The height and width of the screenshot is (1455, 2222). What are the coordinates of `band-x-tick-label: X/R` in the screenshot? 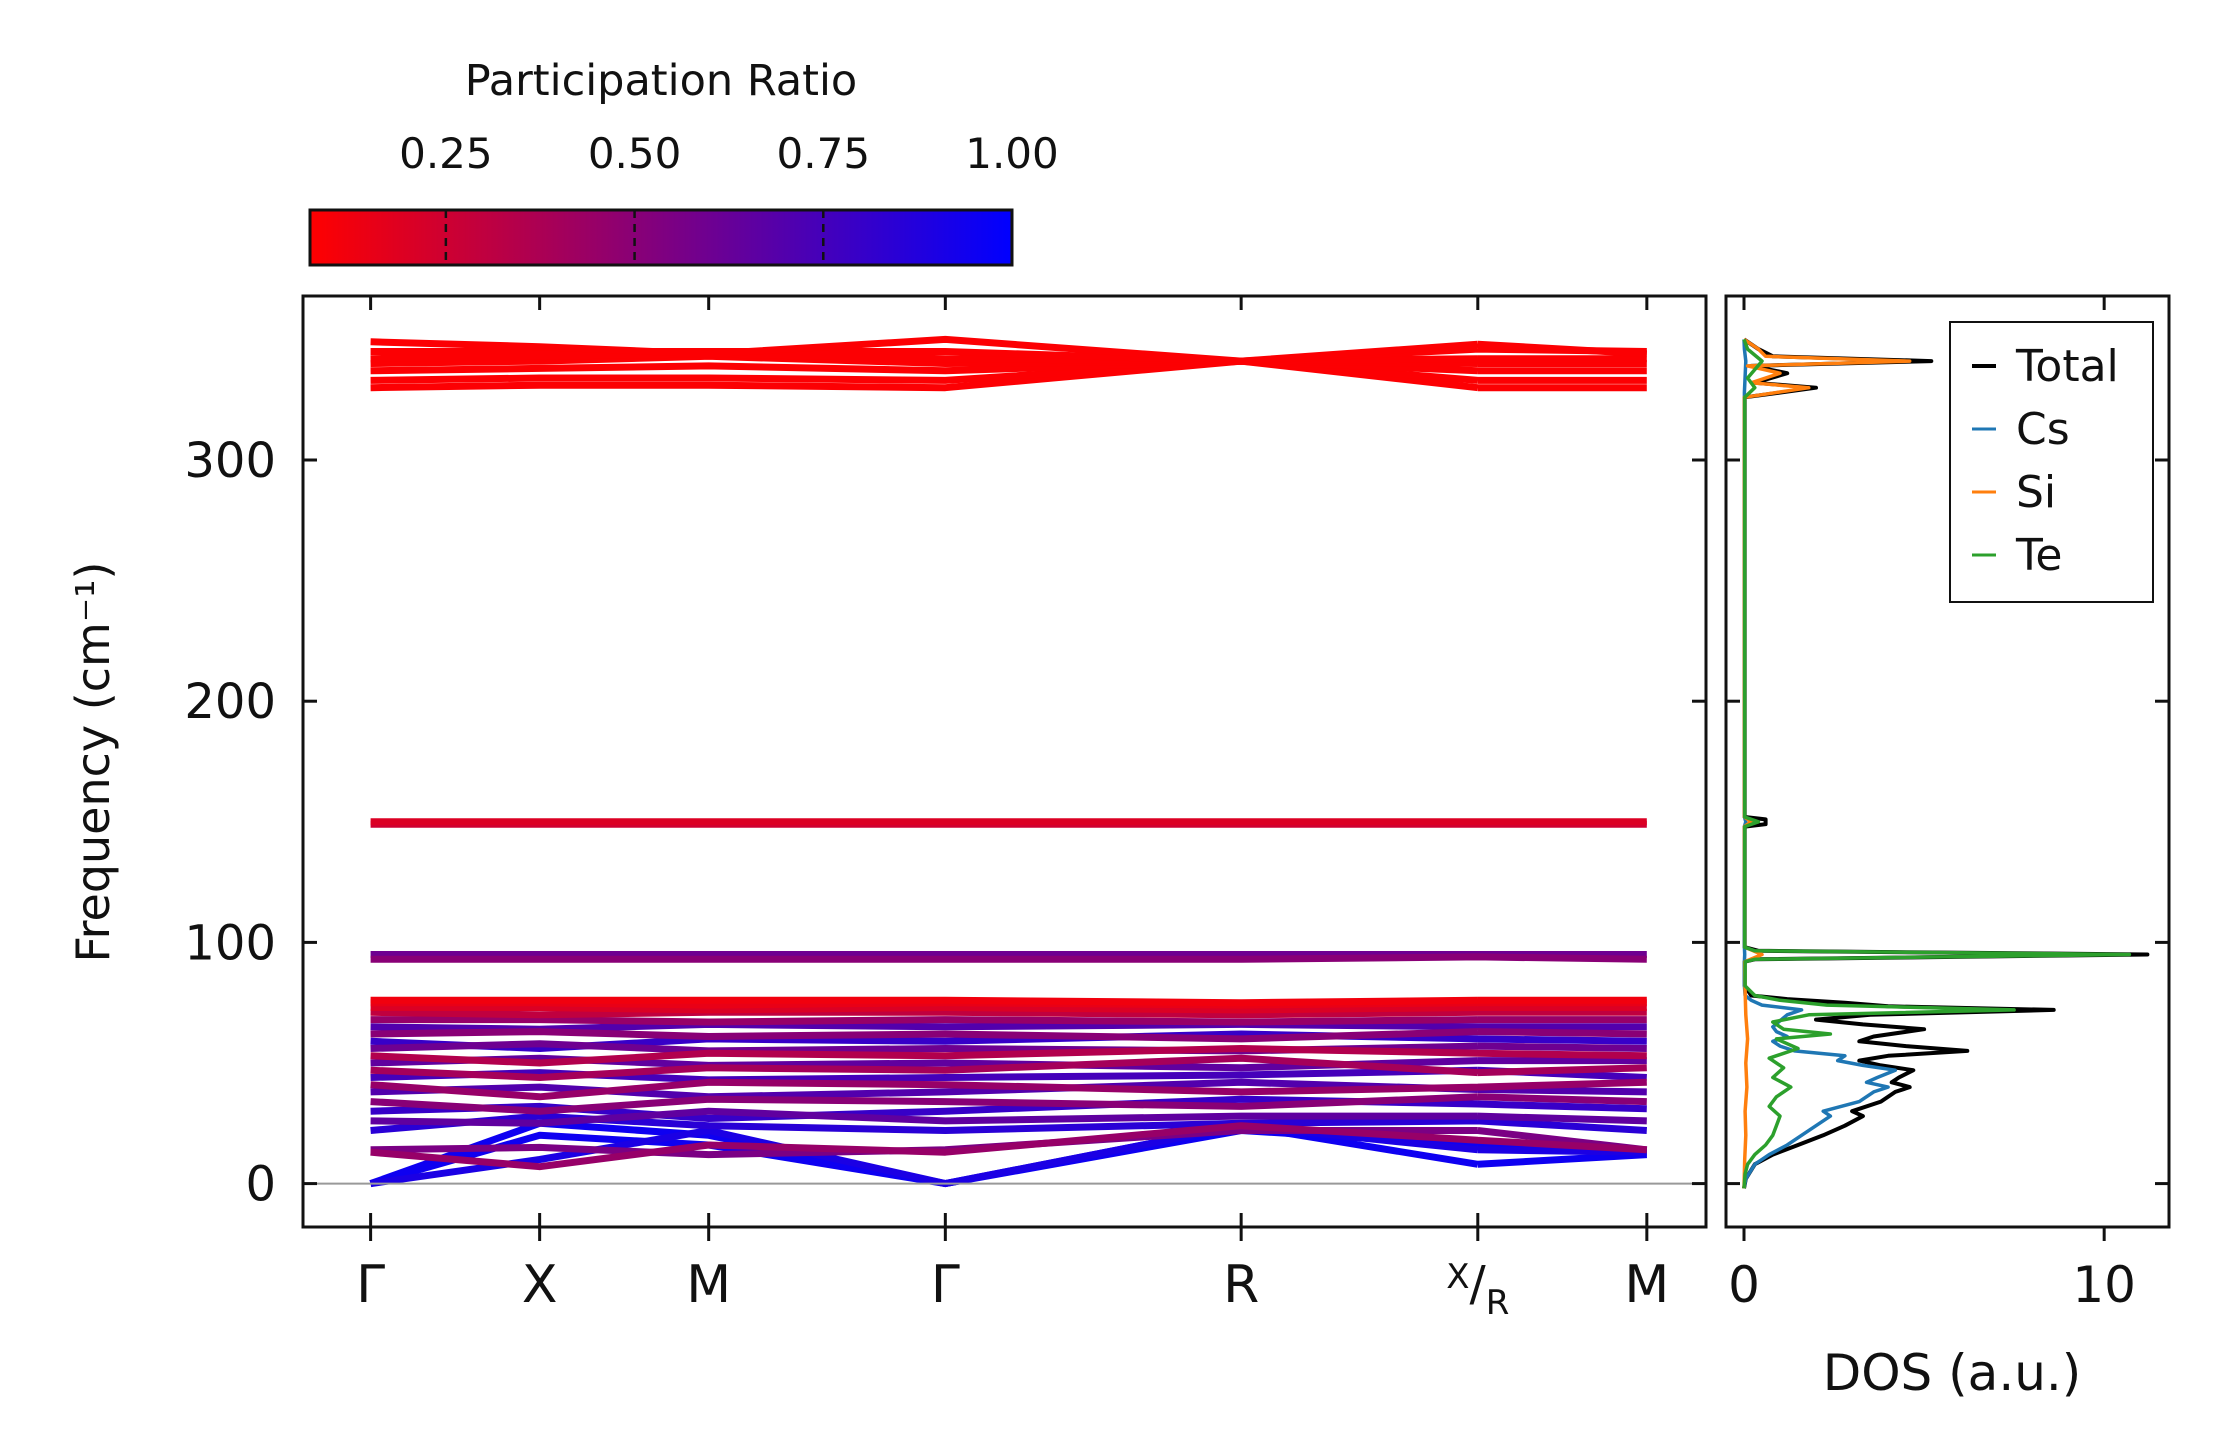 It's located at (1477, 1289).